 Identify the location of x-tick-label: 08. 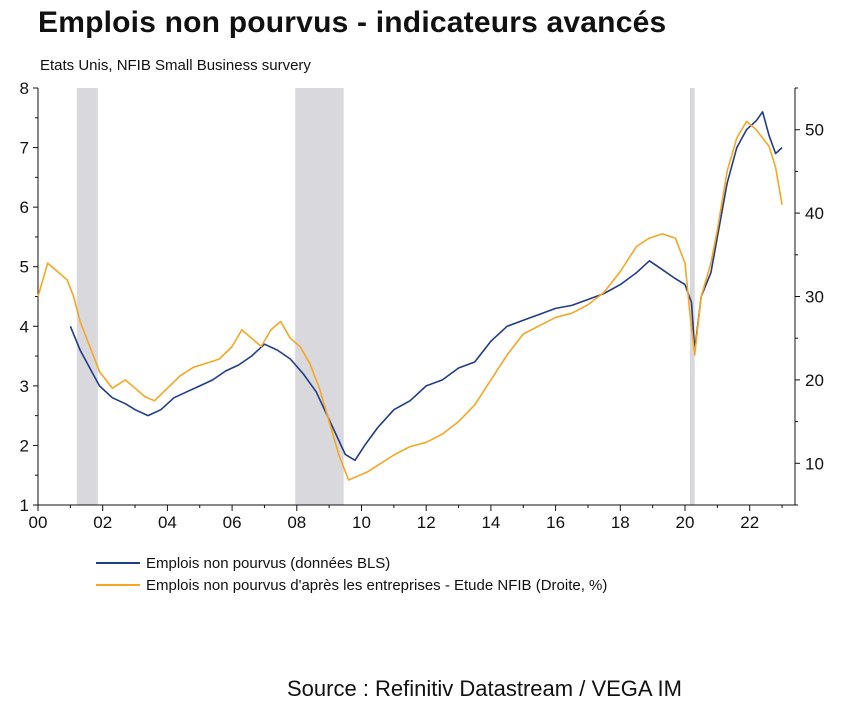
(296, 522).